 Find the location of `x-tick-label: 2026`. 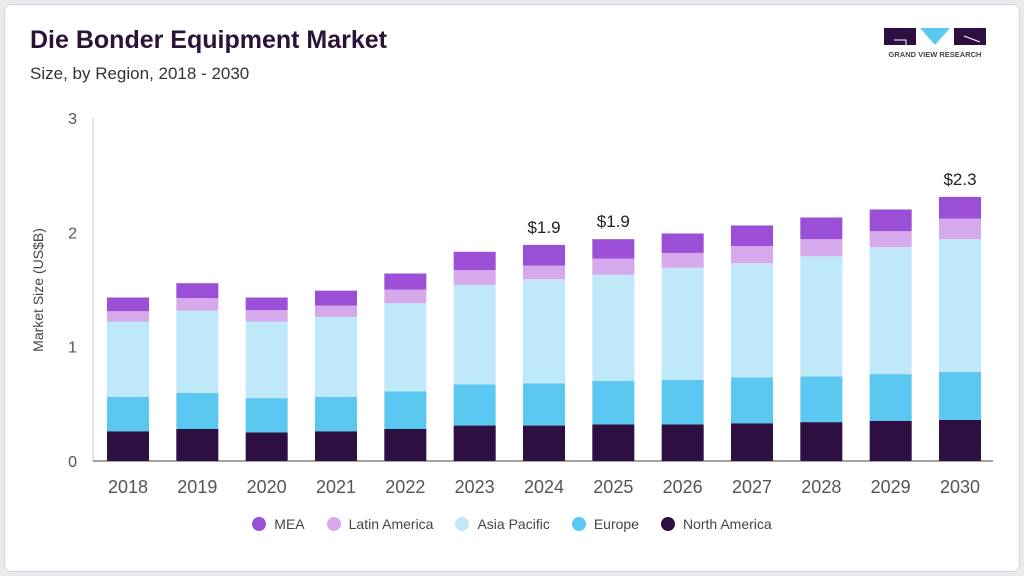

x-tick-label: 2026 is located at coordinates (683, 487).